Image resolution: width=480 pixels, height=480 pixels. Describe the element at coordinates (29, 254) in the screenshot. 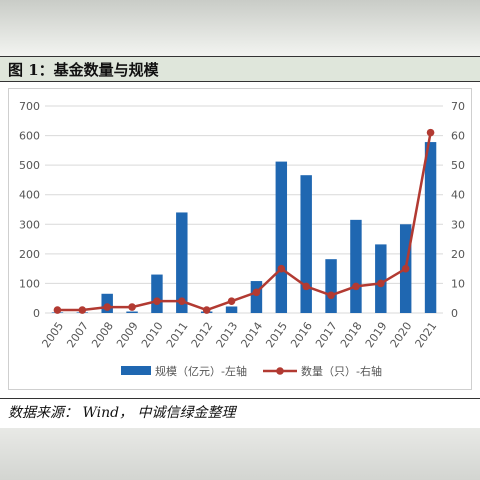

I see `y-left-tick-label: 200` at that location.